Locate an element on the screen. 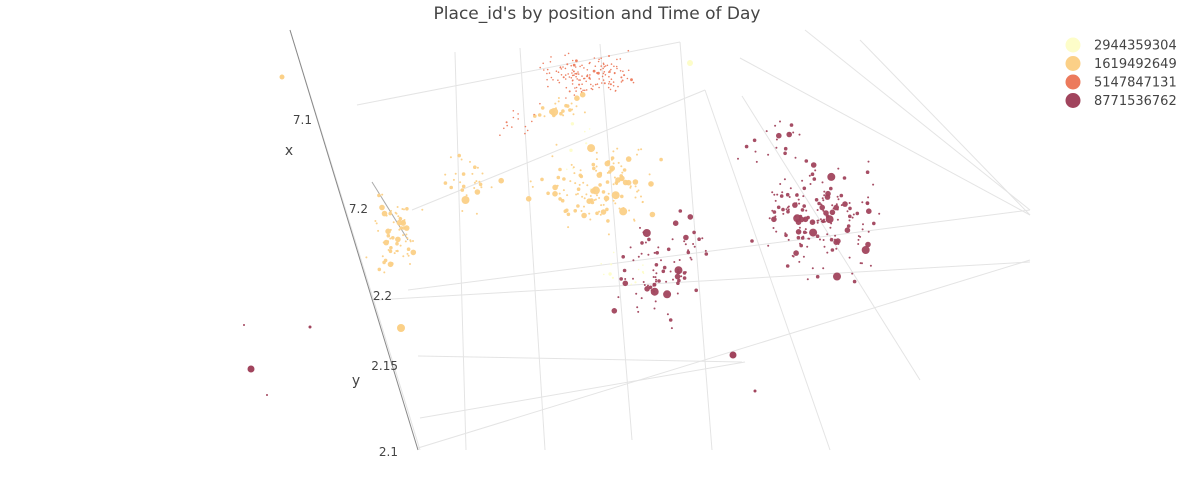 This screenshot has height=493, width=1193. grid-line is located at coordinates (460, 251).